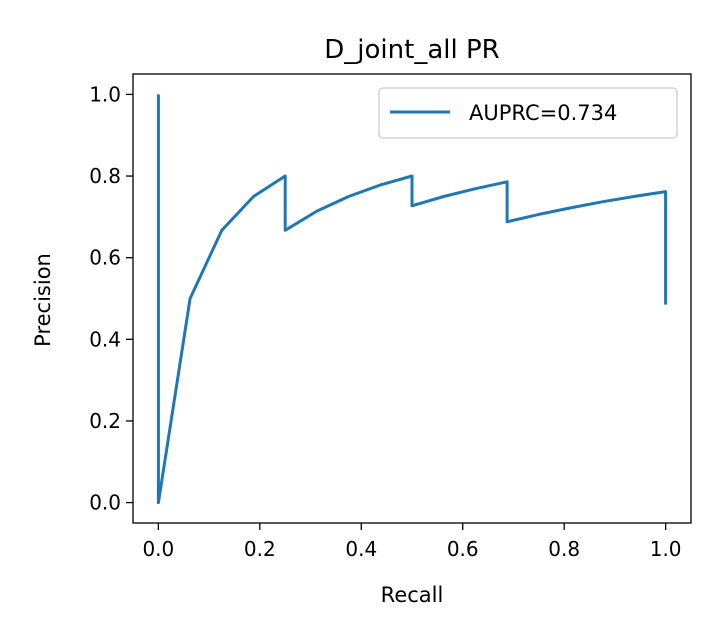  What do you see at coordinates (463, 549) in the screenshot?
I see `x-tick-label: 0.6` at bounding box center [463, 549].